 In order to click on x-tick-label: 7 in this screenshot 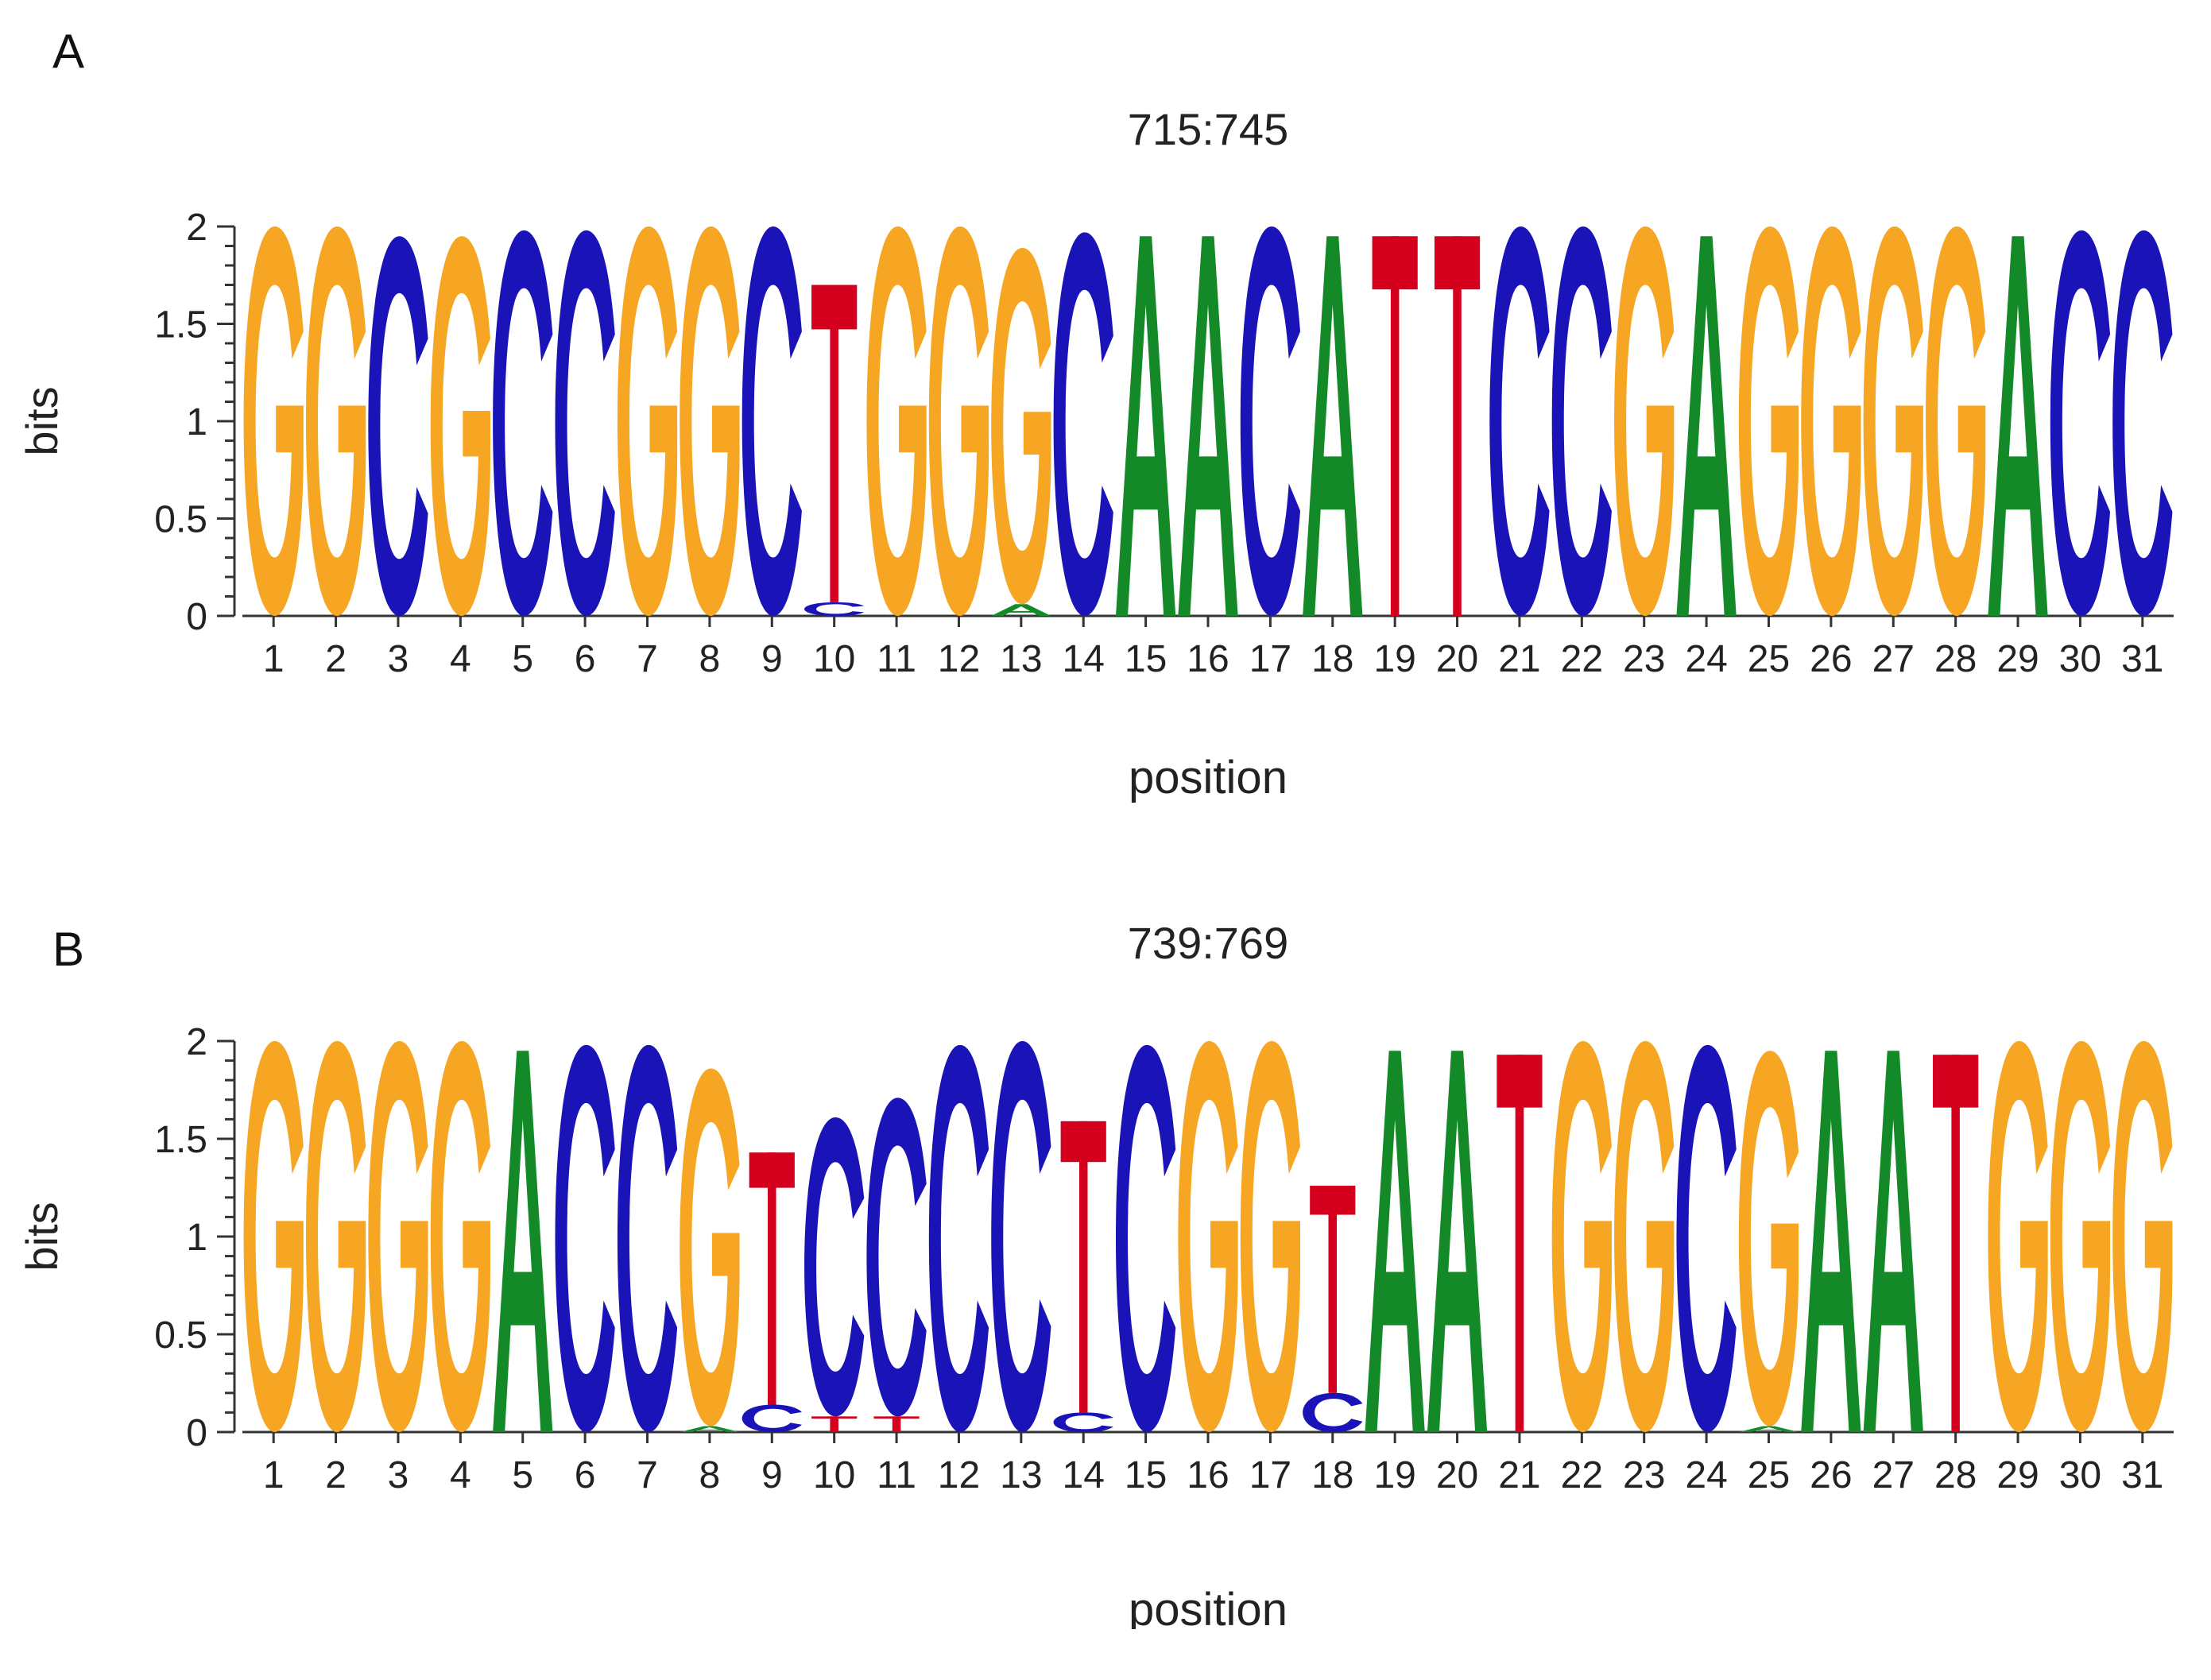, I will do `click(647, 1475)`.